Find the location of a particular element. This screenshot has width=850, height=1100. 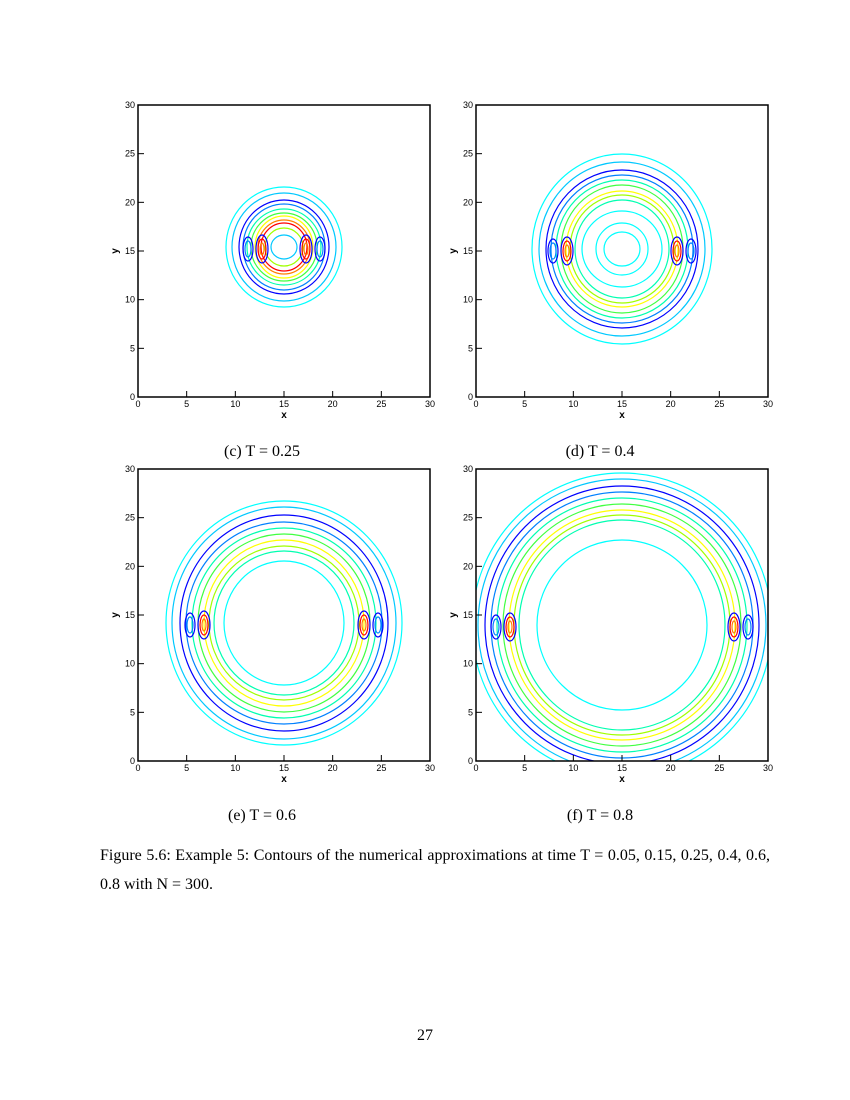

plot-panel: 0 5 10 15 20 25 30 0 5 10 15 20 25 30 x y (d) T = 0.4 is located at coordinates (610, 280).